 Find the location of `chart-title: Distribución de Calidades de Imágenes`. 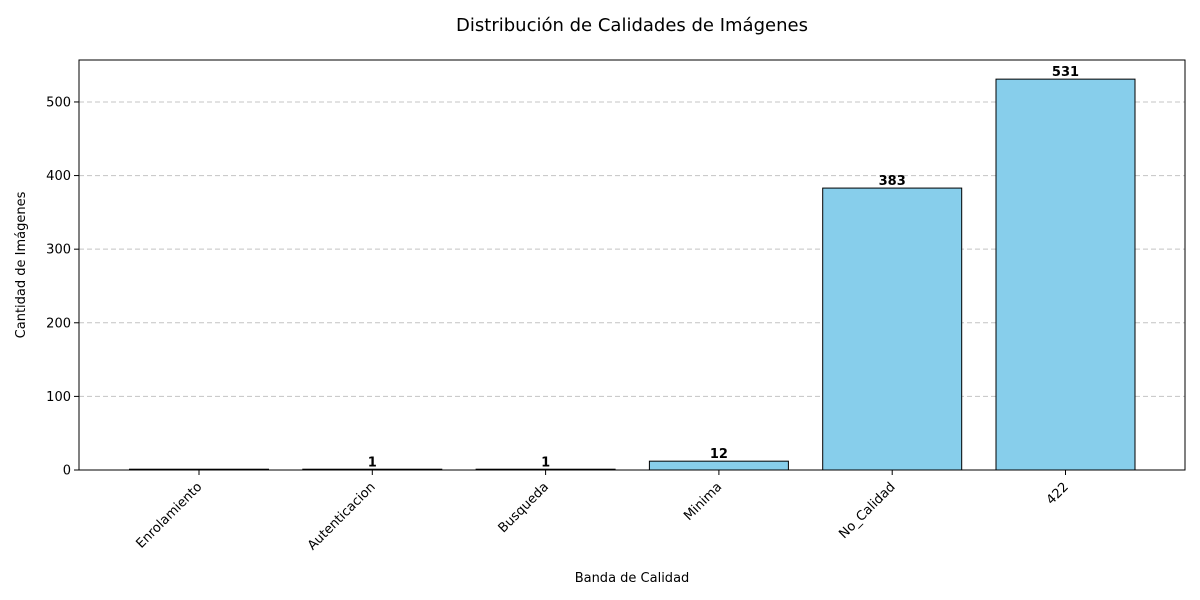

chart-title: Distribución de Calidades de Imágenes is located at coordinates (632, 25).